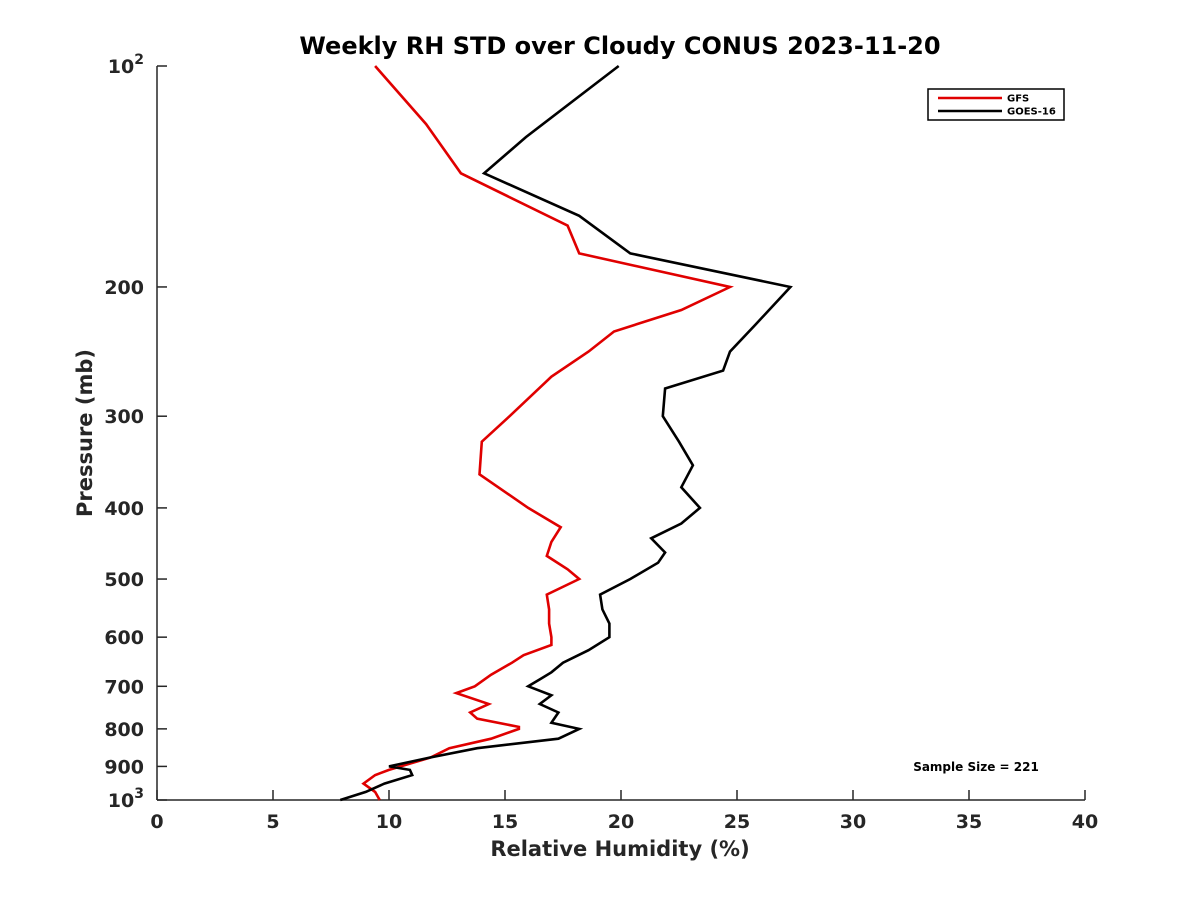  What do you see at coordinates (1018, 99) in the screenshot?
I see `legend-label-gfs: GFS` at bounding box center [1018, 99].